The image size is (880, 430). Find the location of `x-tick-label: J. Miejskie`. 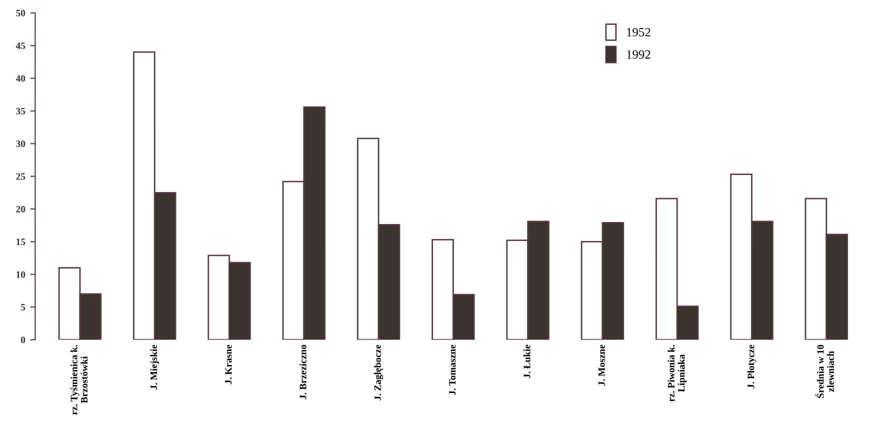

x-tick-label: J. Miejskie is located at coordinates (155, 367).